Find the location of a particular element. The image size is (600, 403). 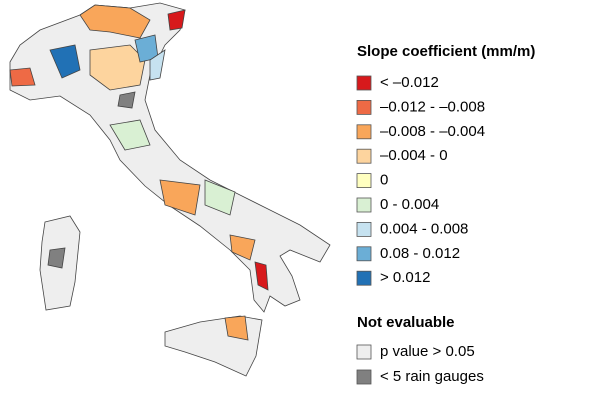

sicily is located at coordinates (213, 346).